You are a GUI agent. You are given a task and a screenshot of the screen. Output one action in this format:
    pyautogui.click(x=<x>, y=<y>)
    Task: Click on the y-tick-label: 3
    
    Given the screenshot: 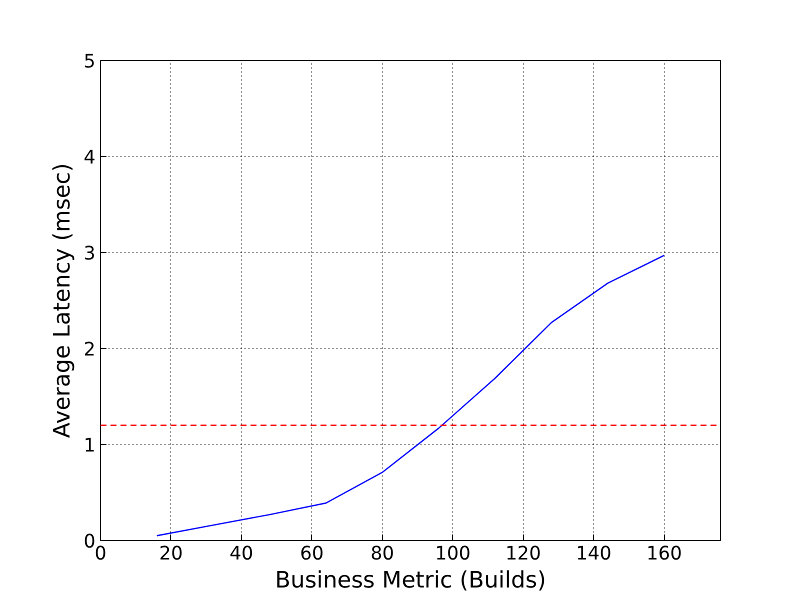 What is the action you would take?
    pyautogui.click(x=90, y=254)
    